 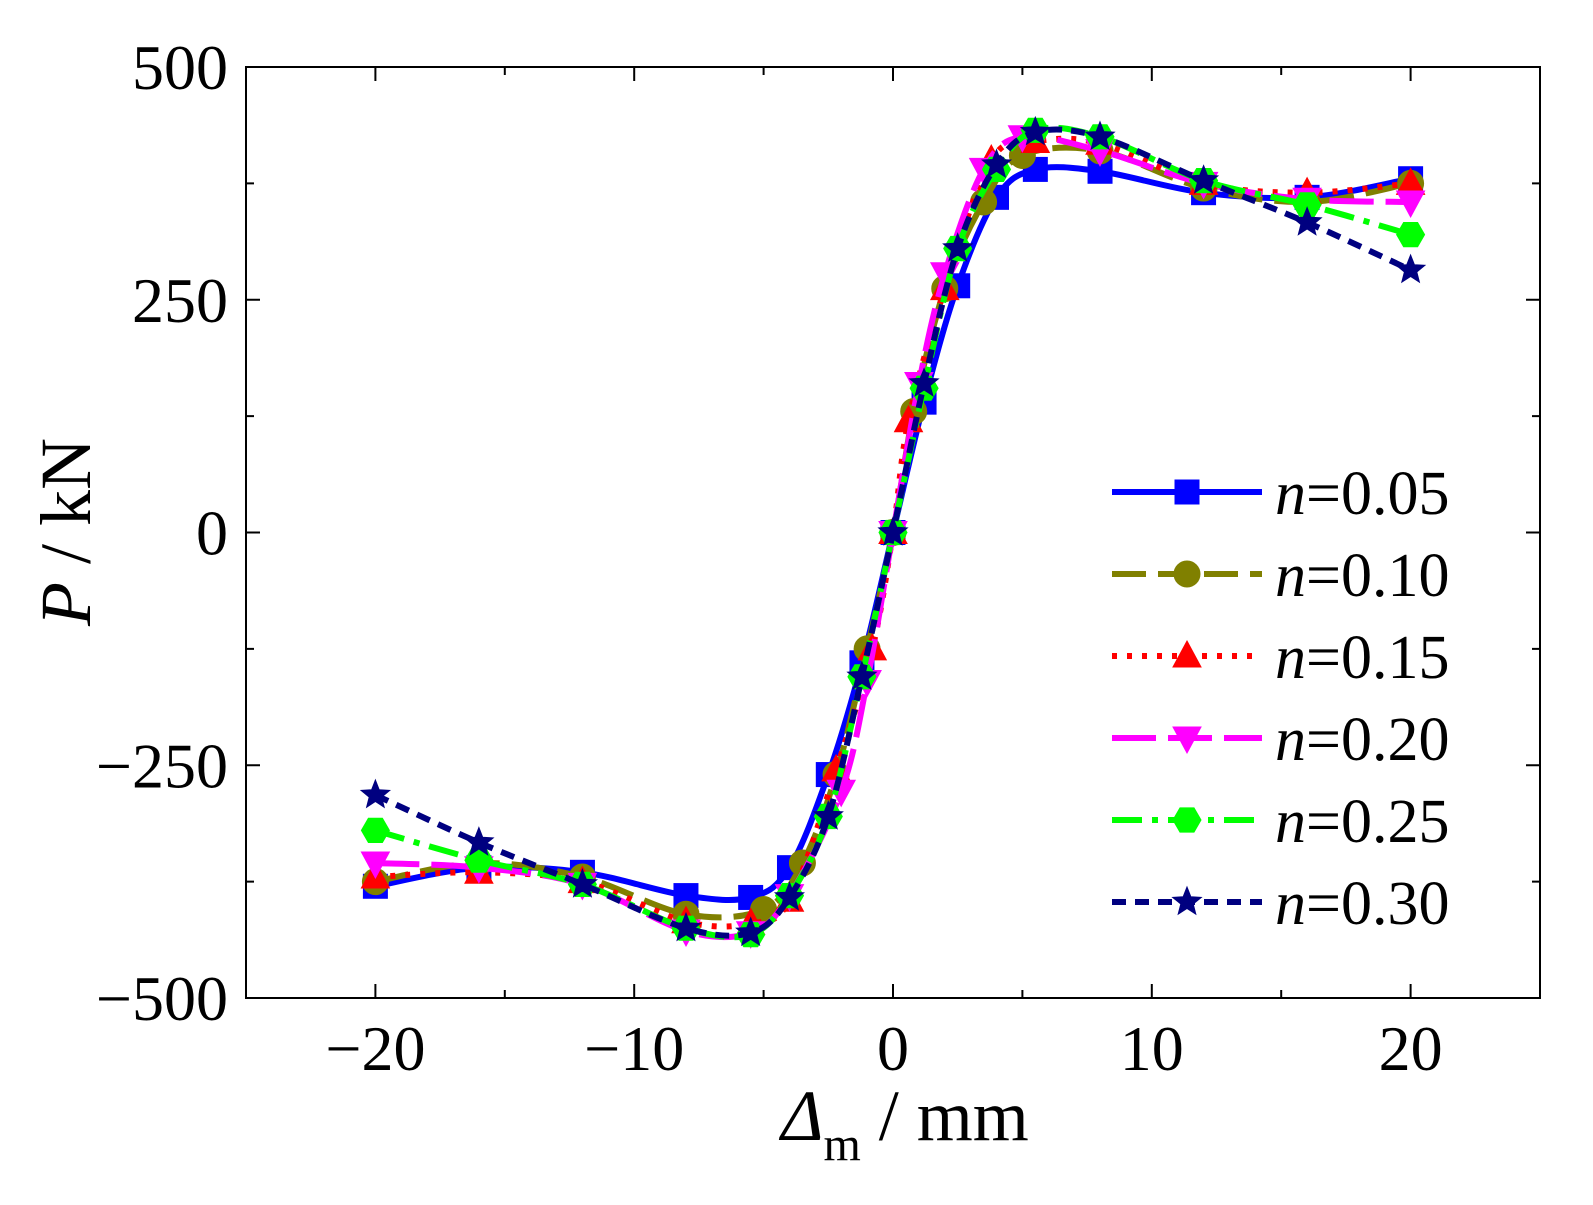 I want to click on y-tick-label: −250, so click(x=162, y=765).